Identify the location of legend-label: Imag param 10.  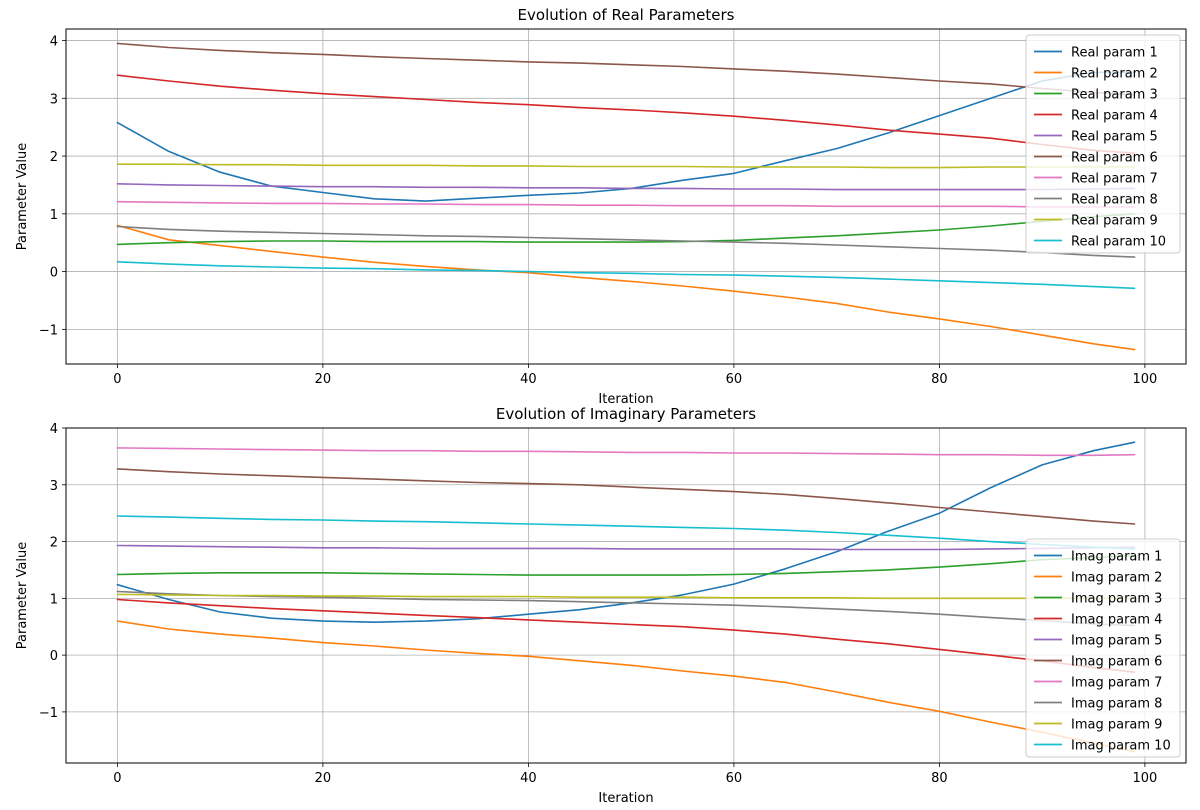
(1121, 746).